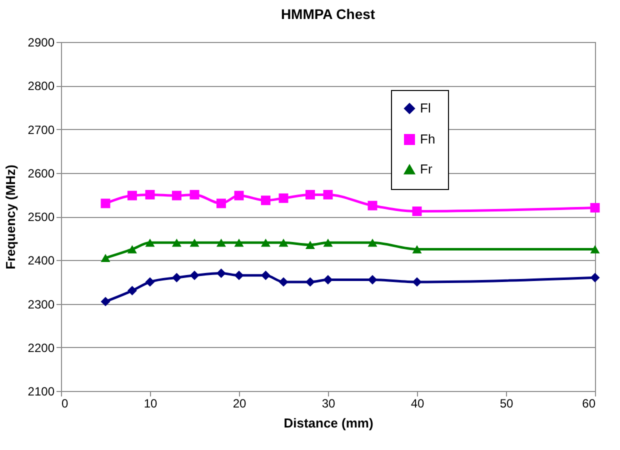 This screenshot has width=620, height=450. What do you see at coordinates (151, 403) in the screenshot?
I see `x-tick-label: 10` at bounding box center [151, 403].